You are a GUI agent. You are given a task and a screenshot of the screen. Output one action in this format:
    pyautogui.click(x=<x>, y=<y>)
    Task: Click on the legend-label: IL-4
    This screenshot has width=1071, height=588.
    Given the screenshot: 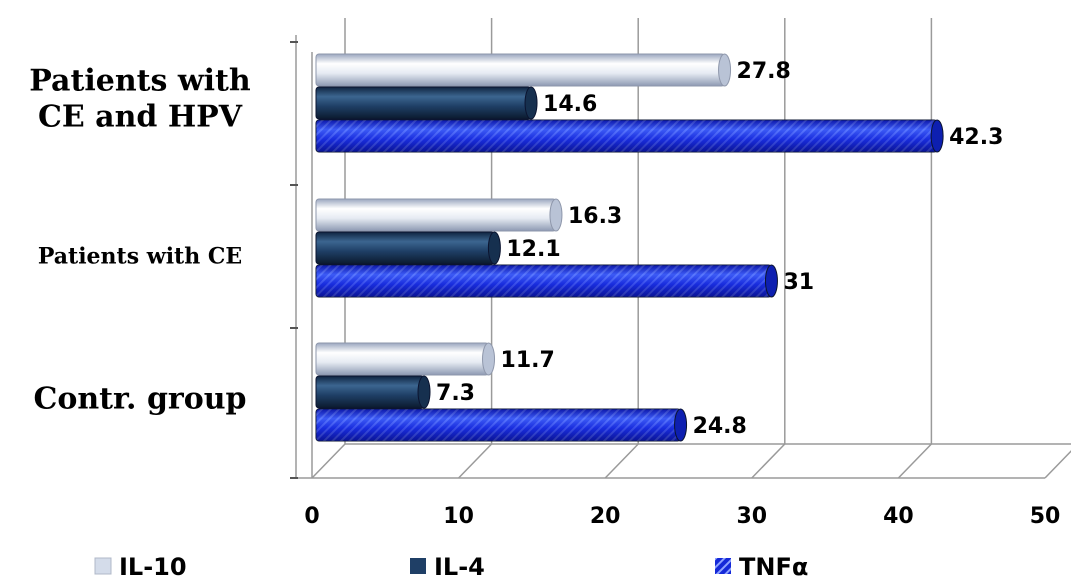 What is the action you would take?
    pyautogui.click(x=459, y=567)
    